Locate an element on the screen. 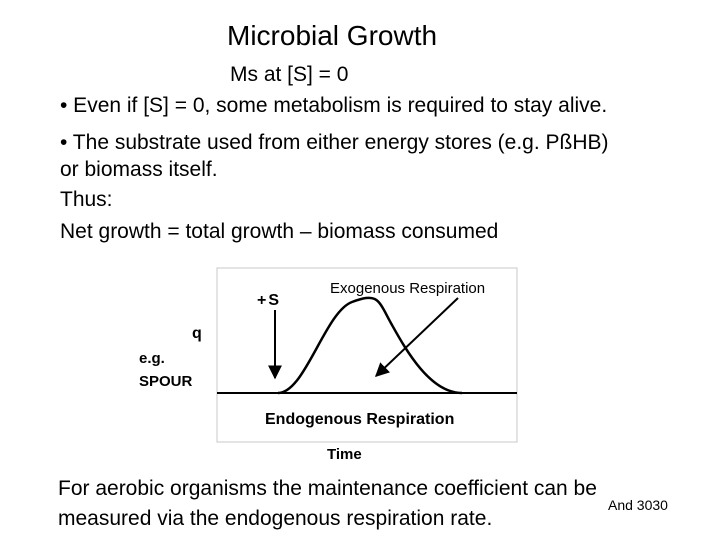  bullet-substrate-continued: or biomass itself. is located at coordinates (139, 169).